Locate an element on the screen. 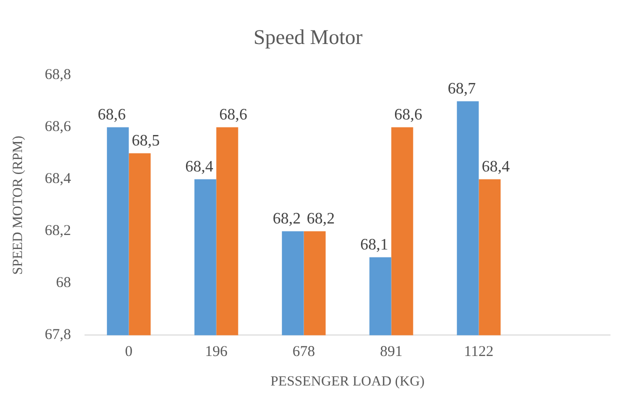 The width and height of the screenshot is (634, 402). y-tick-label: 68,6 is located at coordinates (58, 127).